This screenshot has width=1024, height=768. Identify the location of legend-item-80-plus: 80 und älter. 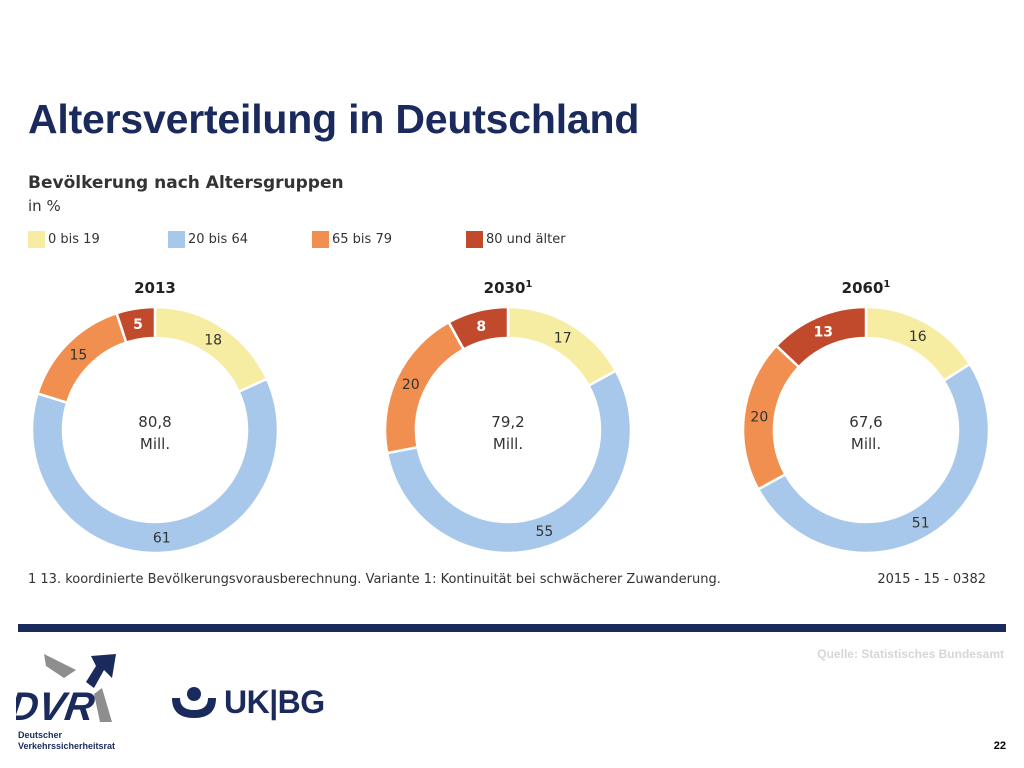
(516, 239).